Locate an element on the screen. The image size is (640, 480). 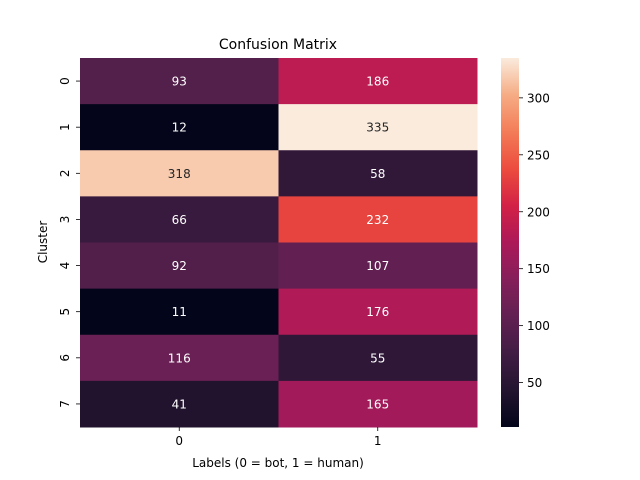
cell-value-label: 93 is located at coordinates (179, 82).